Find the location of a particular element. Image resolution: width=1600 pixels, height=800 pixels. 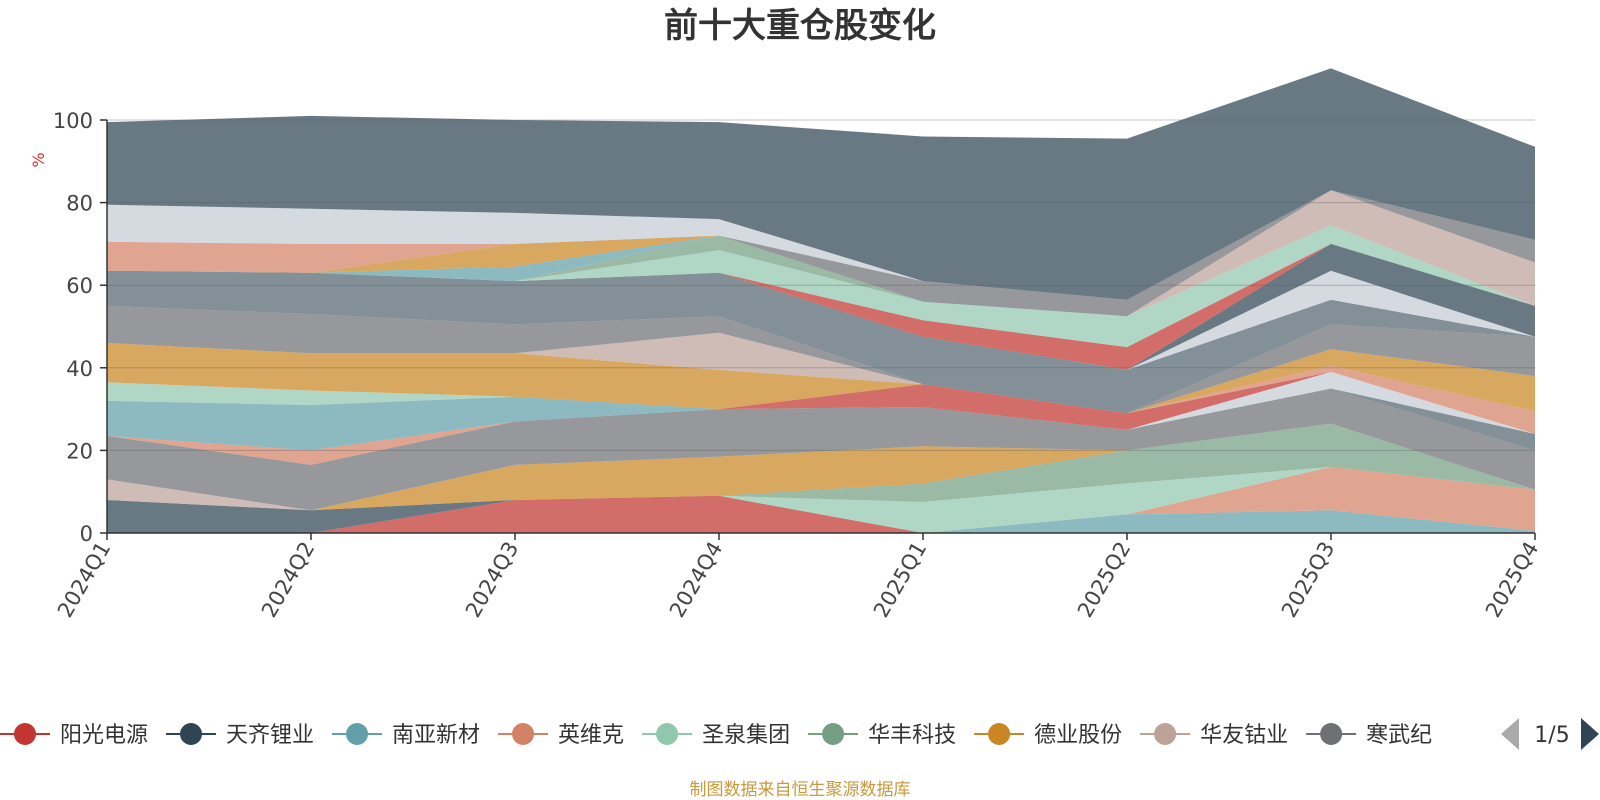

y-axis-unit: % is located at coordinates (38, 159).